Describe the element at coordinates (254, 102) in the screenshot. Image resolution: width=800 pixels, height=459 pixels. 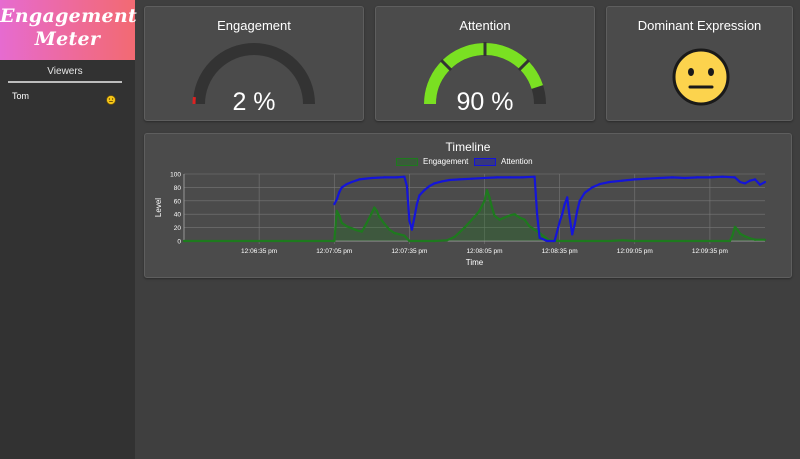
I see `engagement-value: 2 %` at that location.